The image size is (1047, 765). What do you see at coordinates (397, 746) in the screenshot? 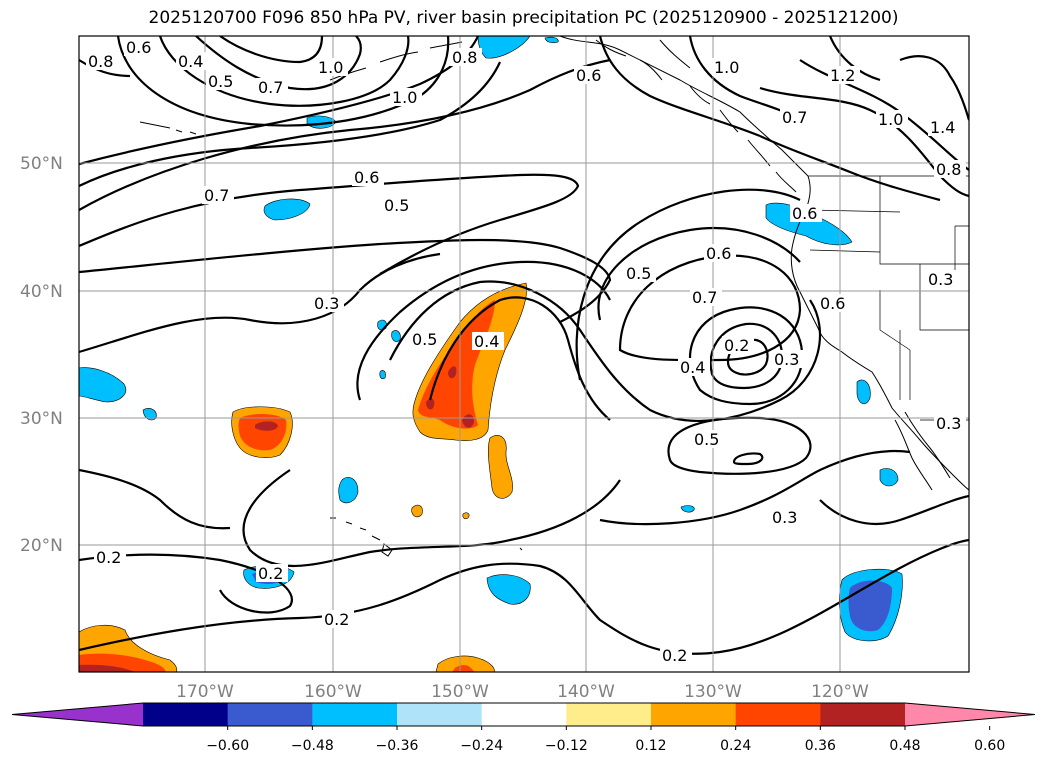
I see `colorbar-tick-label: −0.36` at bounding box center [397, 746].